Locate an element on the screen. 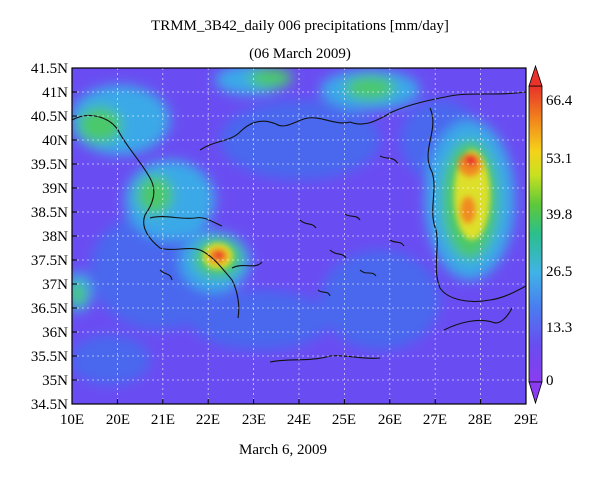  y-tick-label: 41N is located at coordinates (55, 93).